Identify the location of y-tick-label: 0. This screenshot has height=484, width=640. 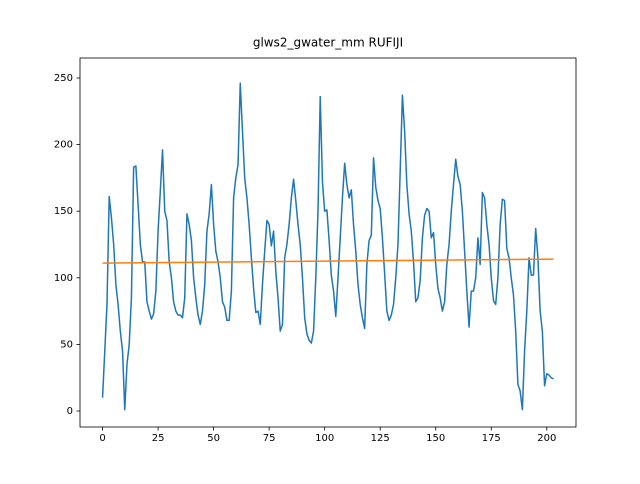
(70, 411).